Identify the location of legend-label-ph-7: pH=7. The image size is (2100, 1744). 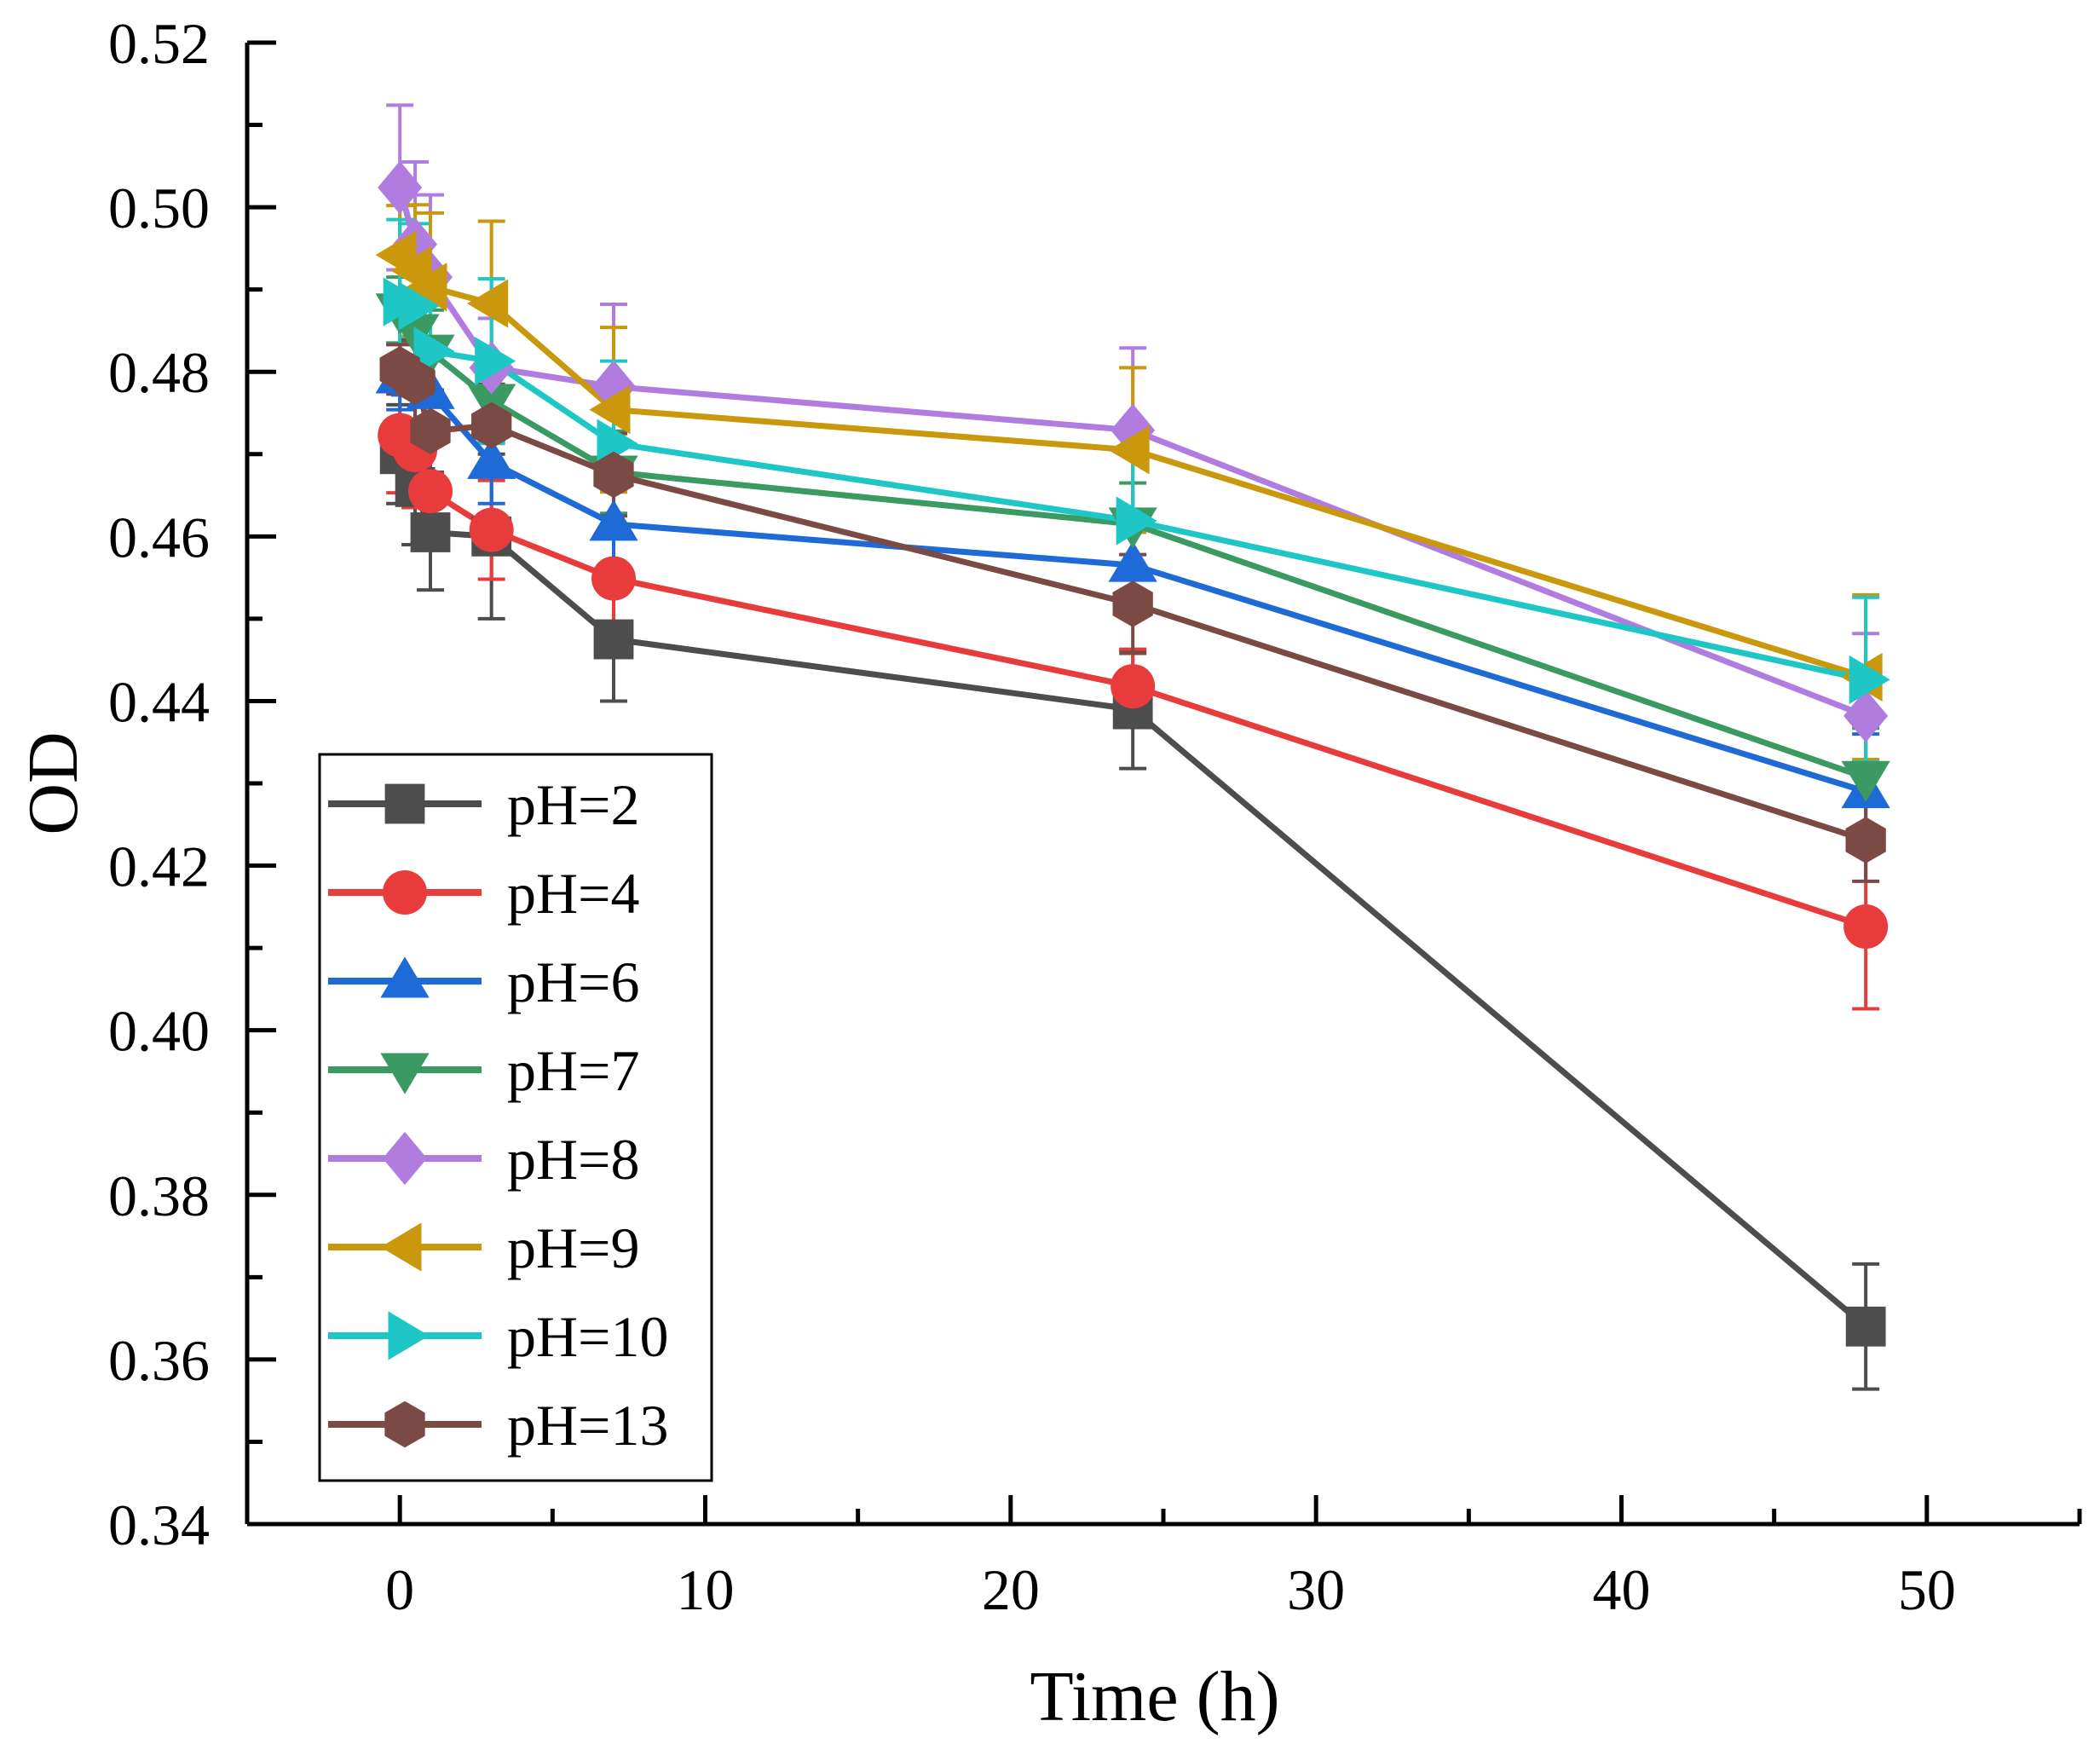
(573, 1070).